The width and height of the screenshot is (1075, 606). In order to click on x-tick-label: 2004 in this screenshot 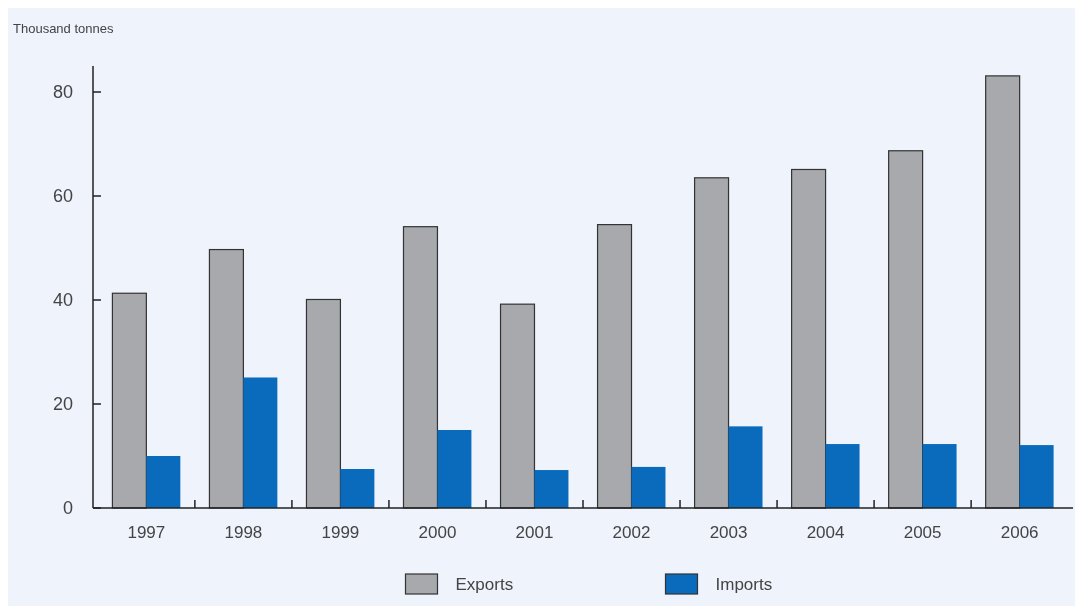, I will do `click(825, 532)`.